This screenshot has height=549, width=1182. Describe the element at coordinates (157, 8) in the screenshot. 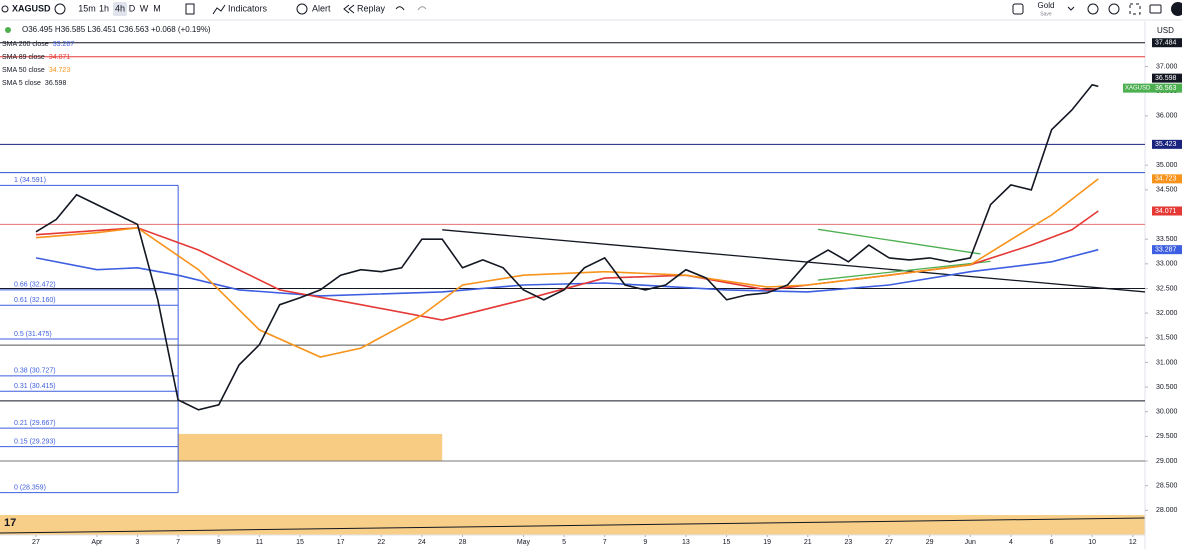

I see `interval: M` at that location.